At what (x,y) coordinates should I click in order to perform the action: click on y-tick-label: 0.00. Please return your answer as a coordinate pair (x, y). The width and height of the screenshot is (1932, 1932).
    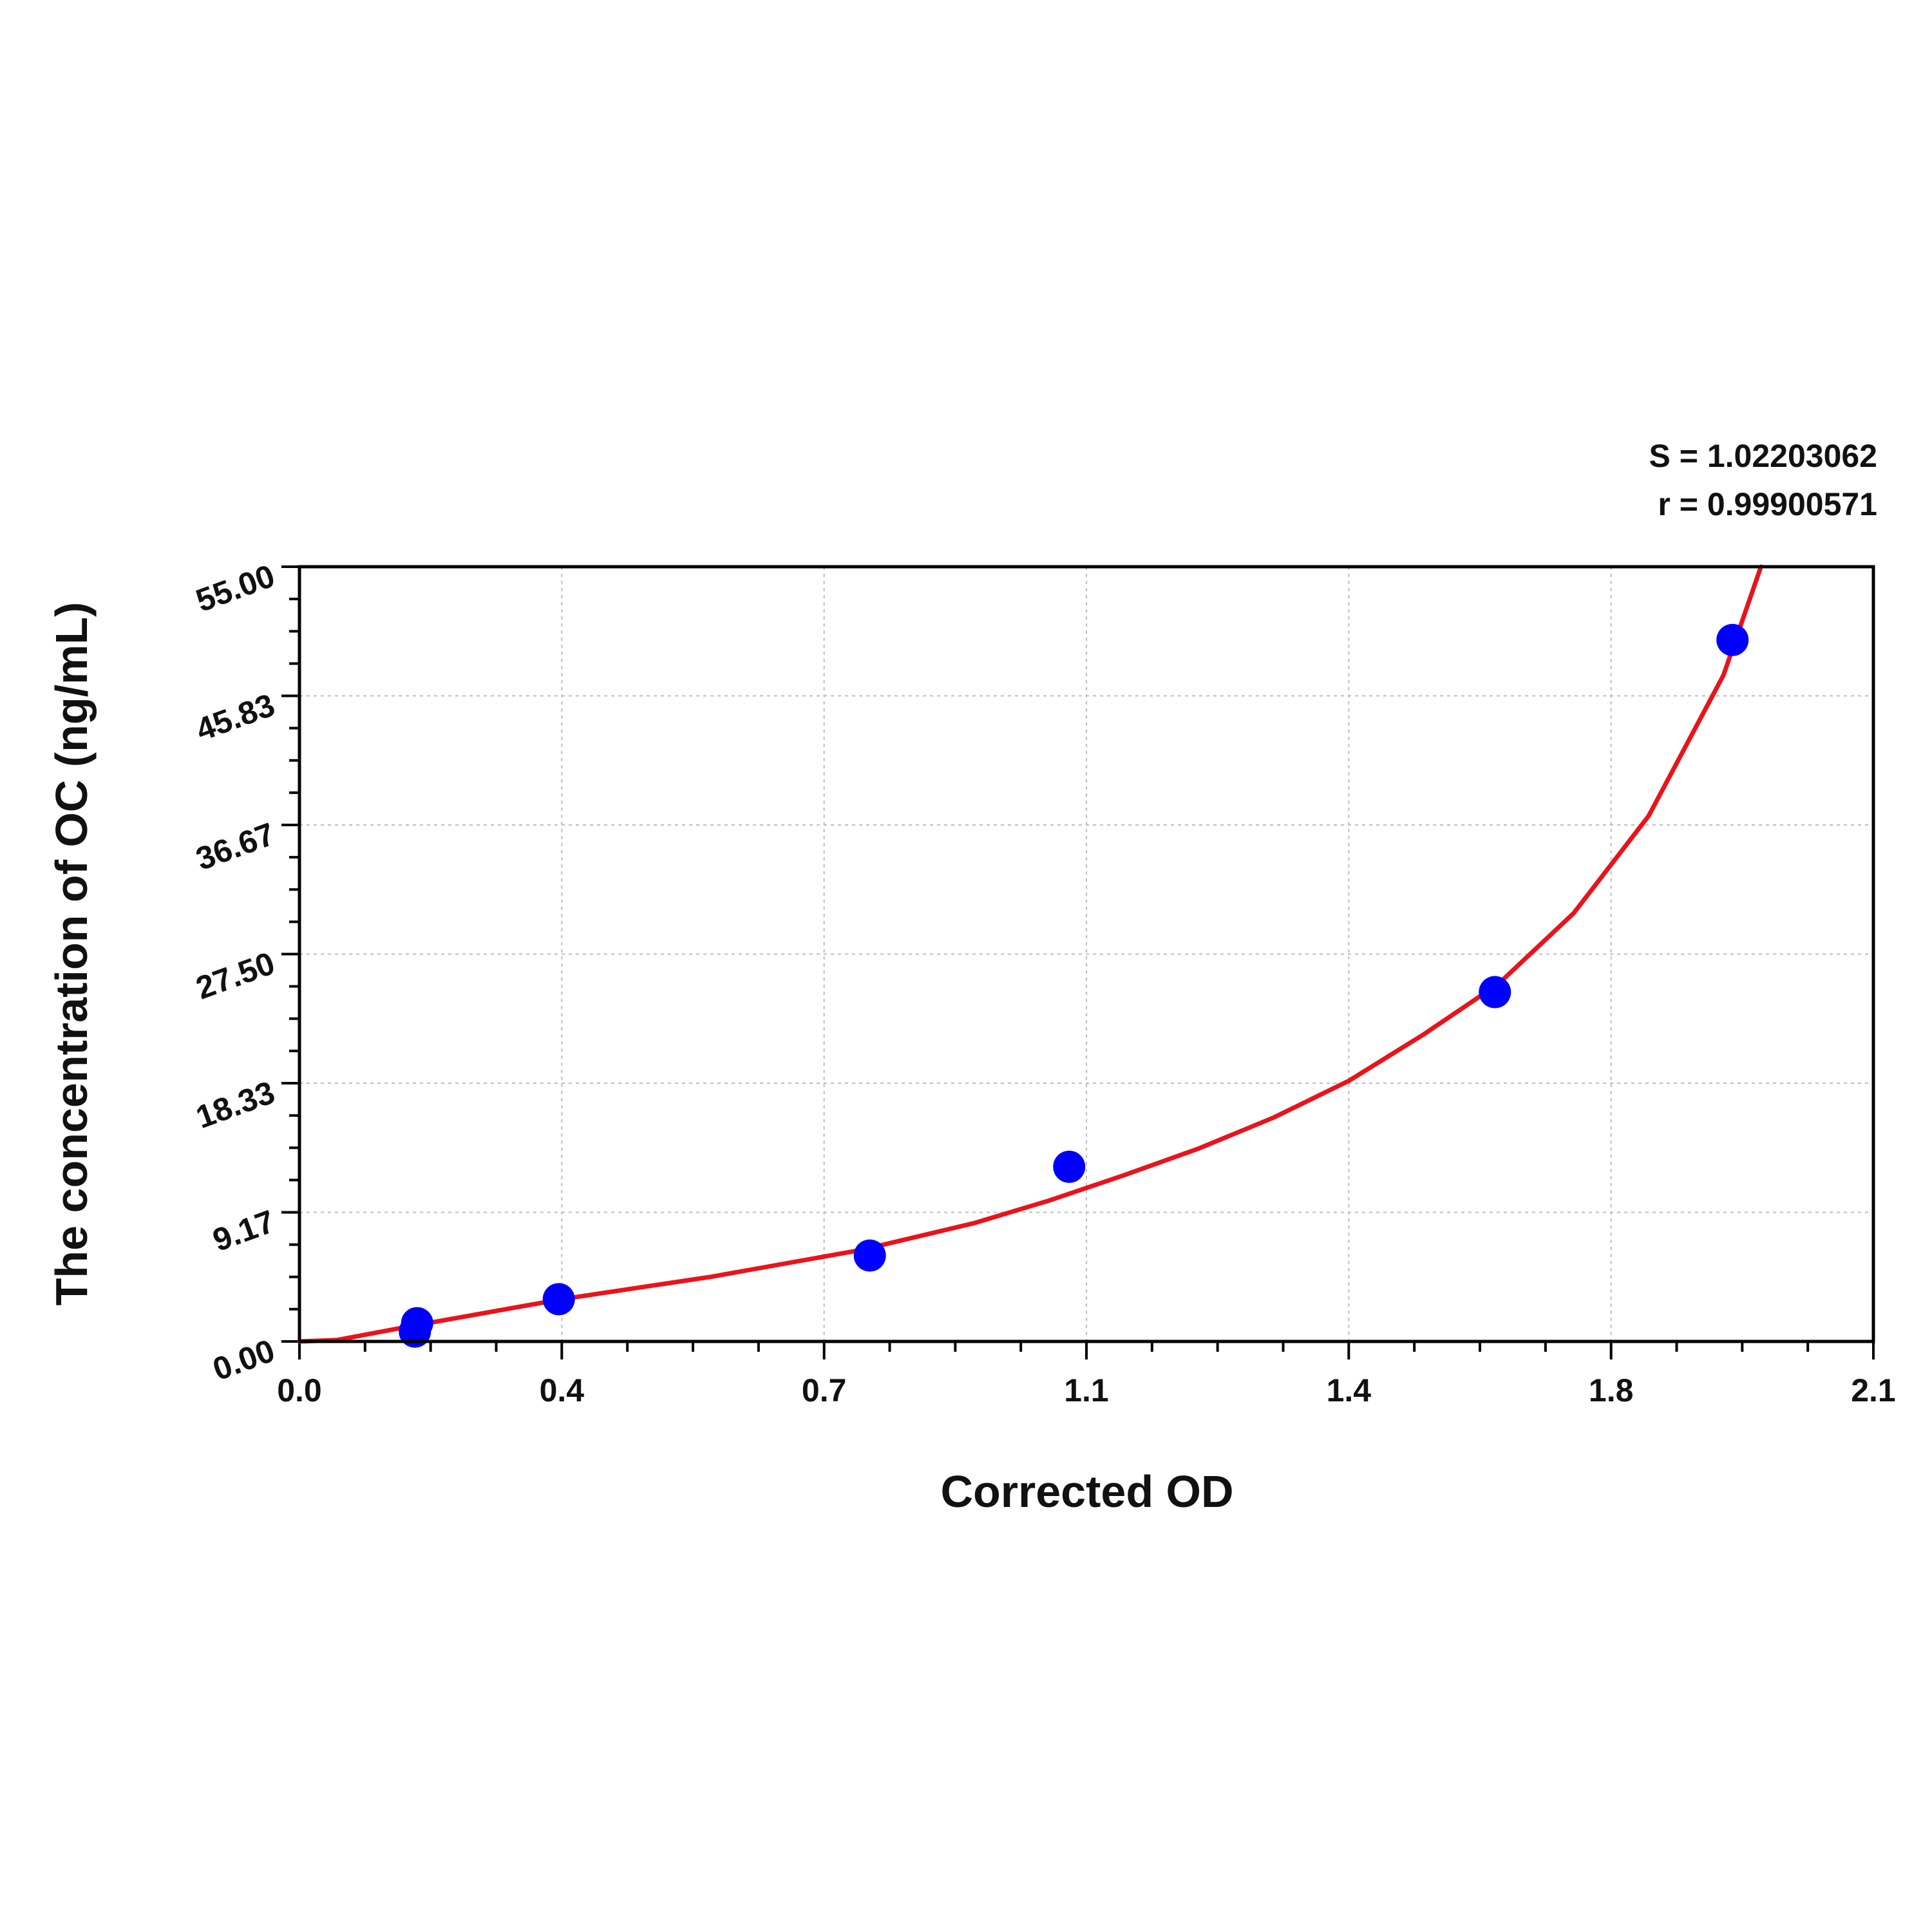
    Looking at the image, I should click on (243, 1360).